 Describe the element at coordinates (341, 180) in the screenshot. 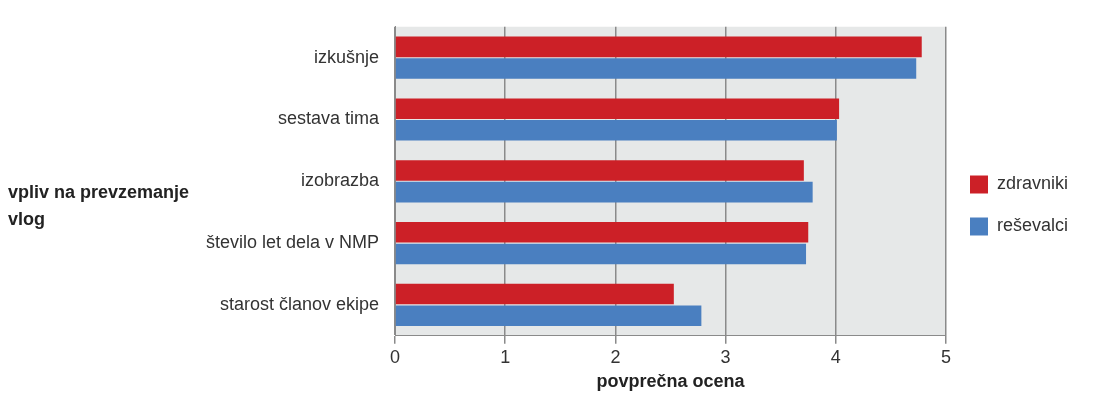

I see `y-tick-label: izobrazba` at that location.